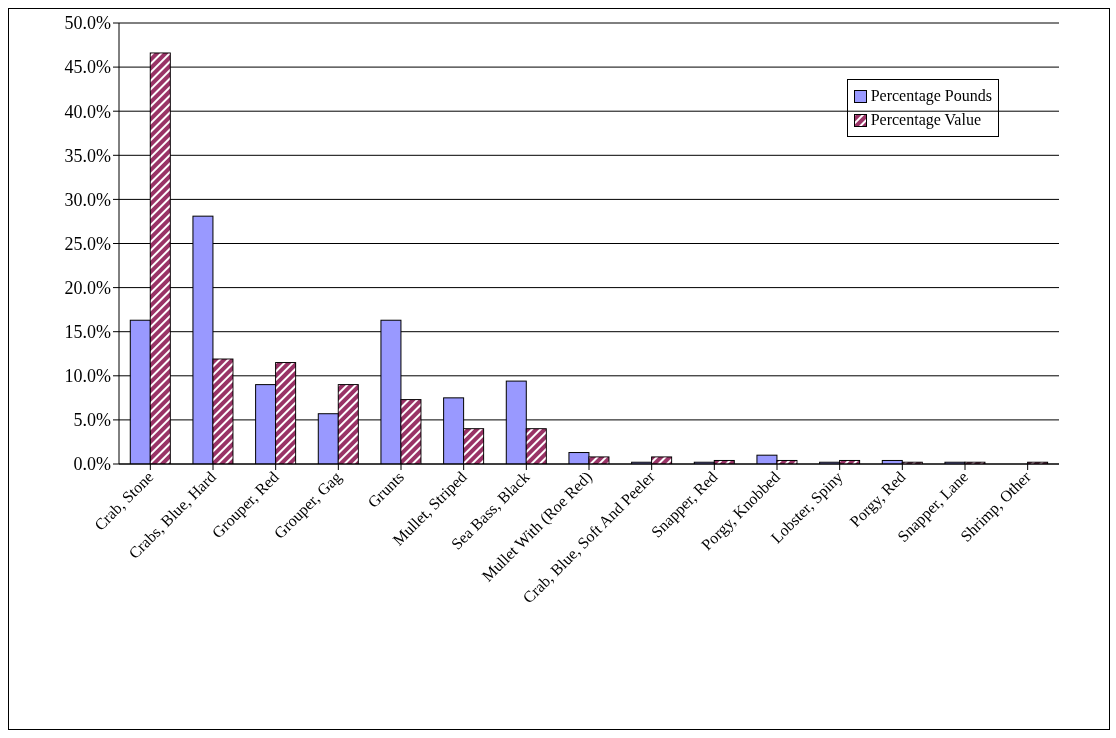  I want to click on legend-label: Percentage Value, so click(926, 120).